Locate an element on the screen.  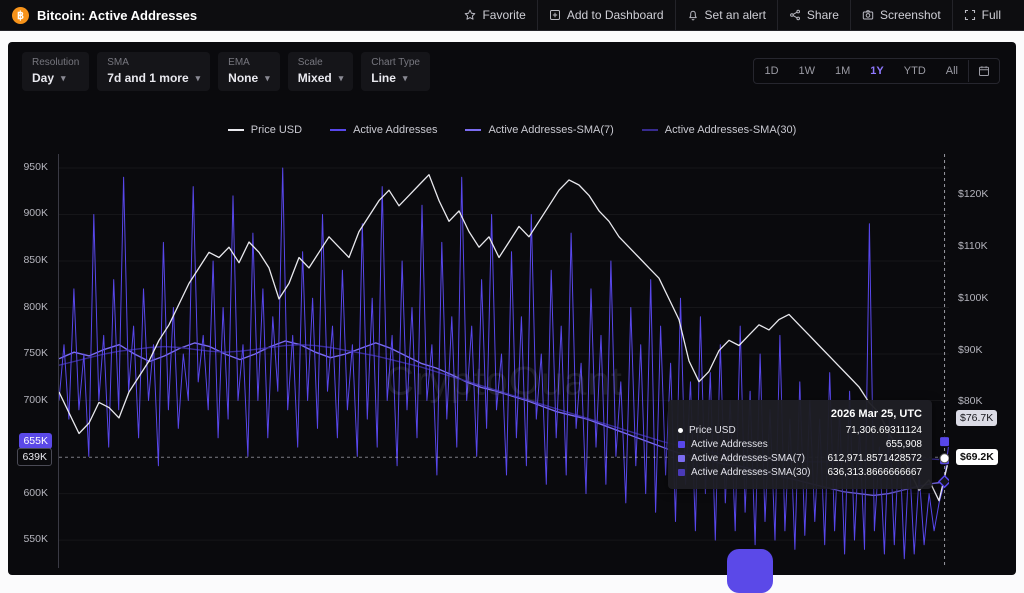
control-label: SMA is located at coordinates (118, 62).